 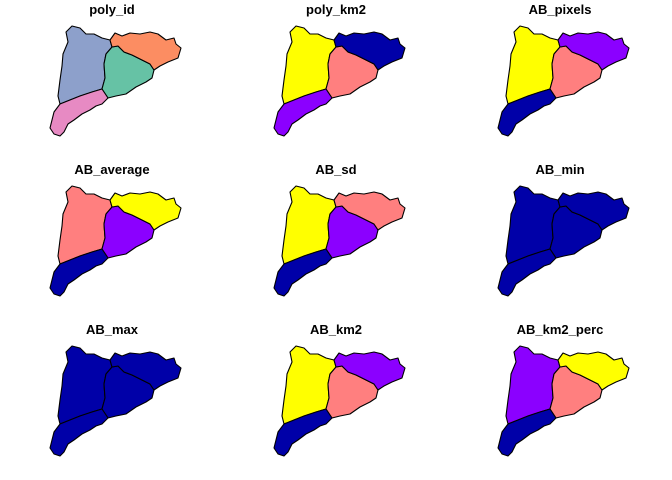 I want to click on panel-title: AB_max, so click(x=112, y=329).